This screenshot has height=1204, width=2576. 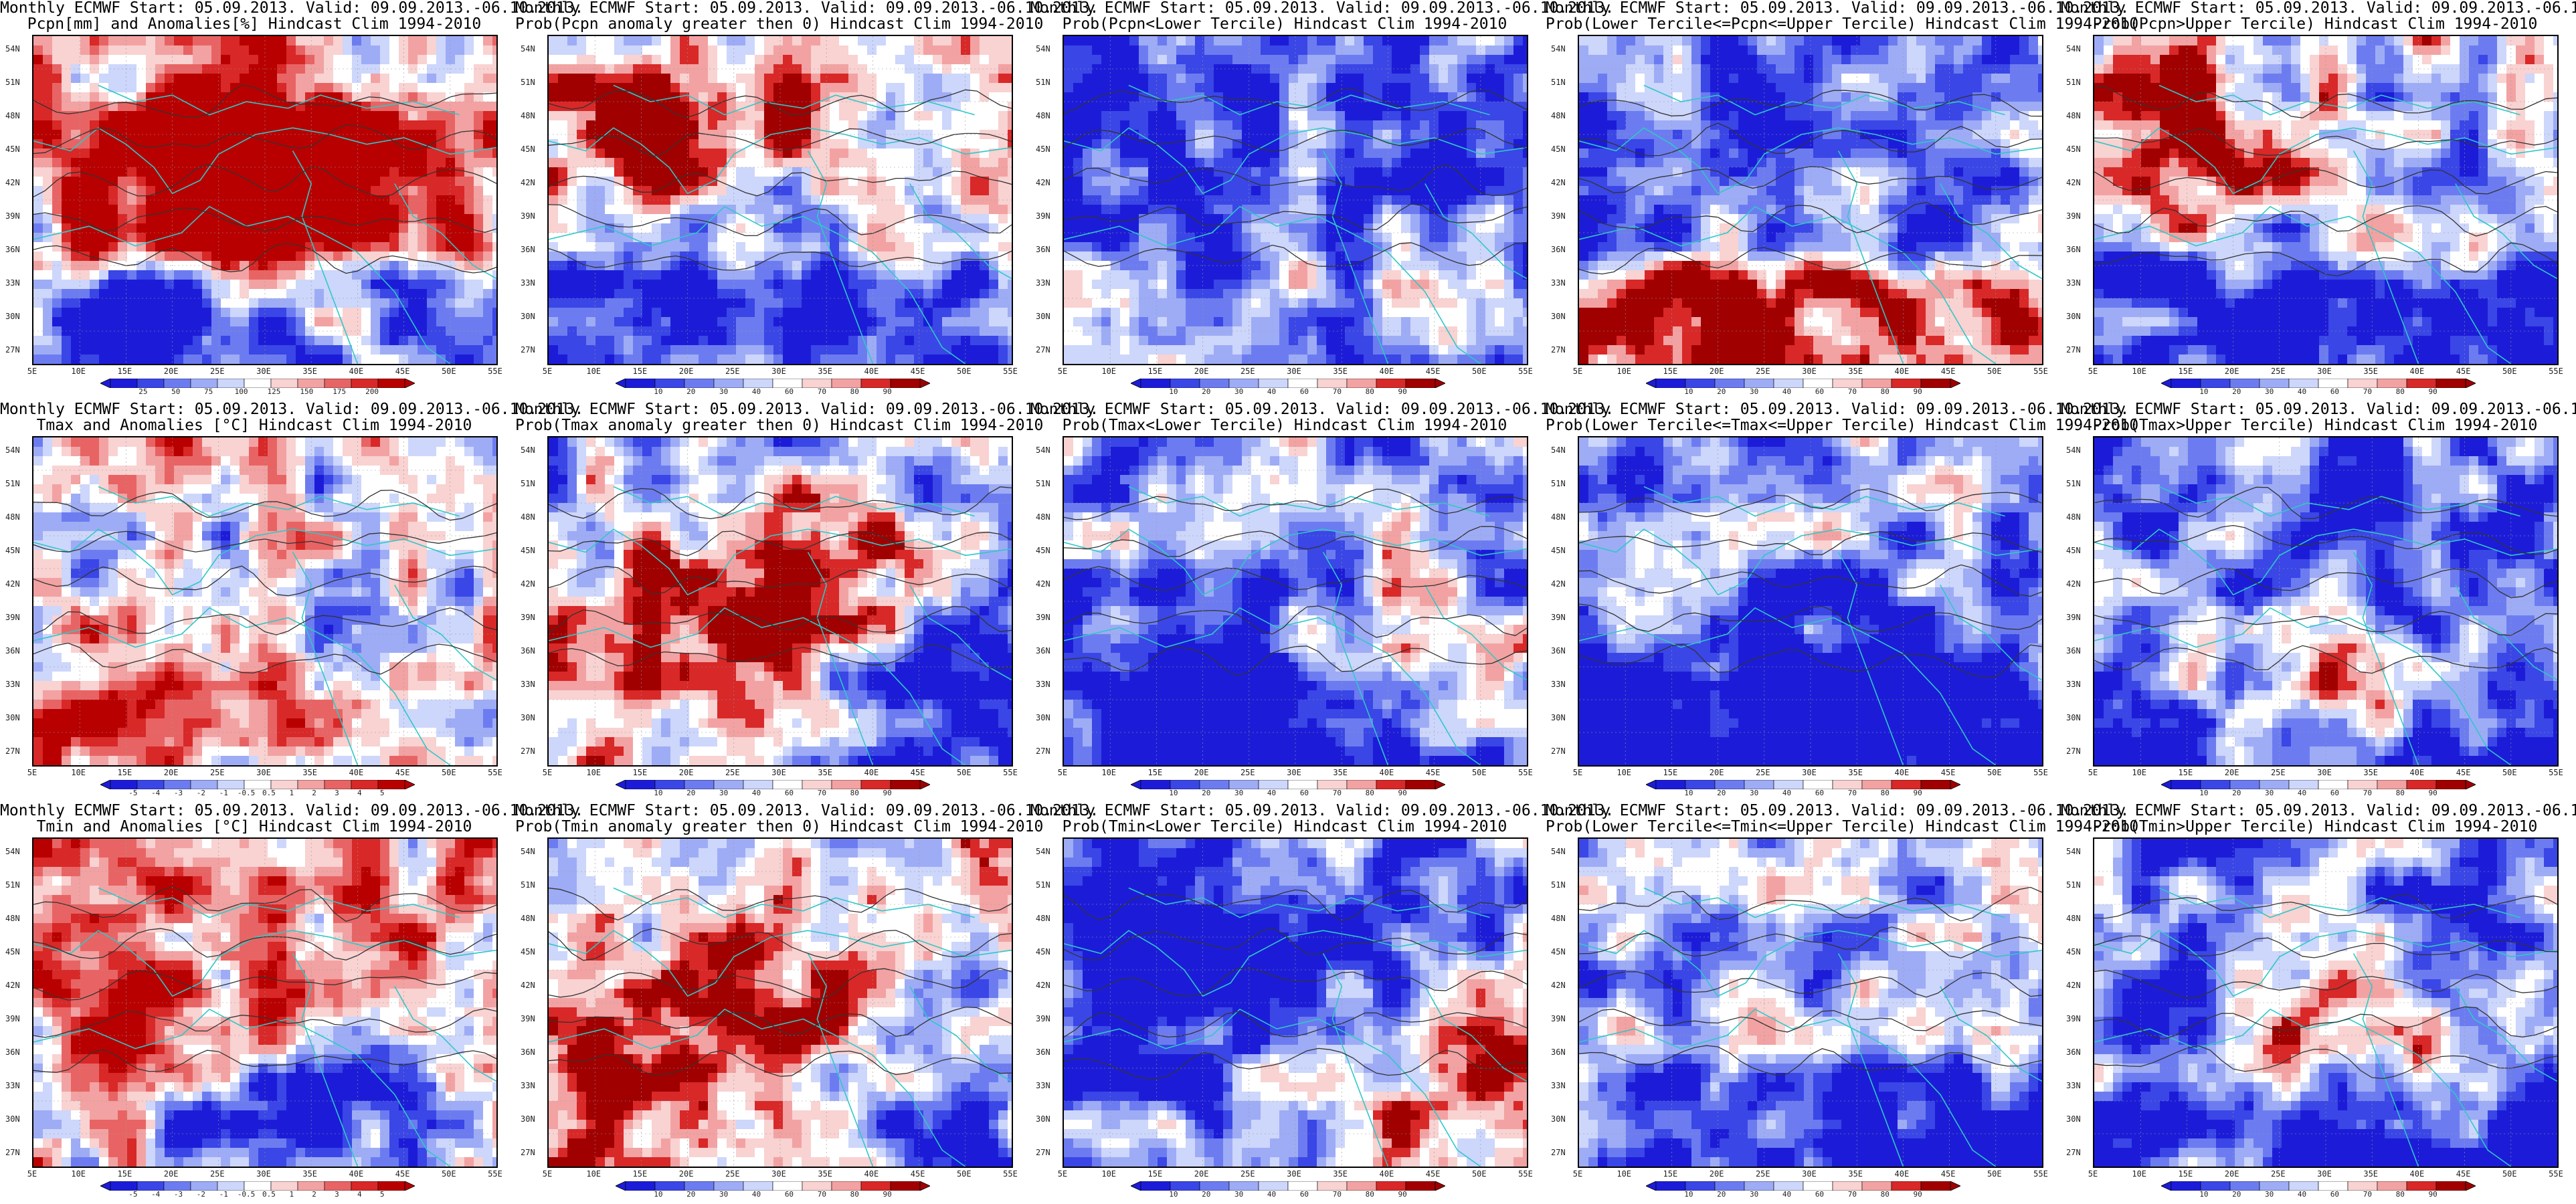 I want to click on colorbar-tick-label: 4, so click(x=360, y=1194).